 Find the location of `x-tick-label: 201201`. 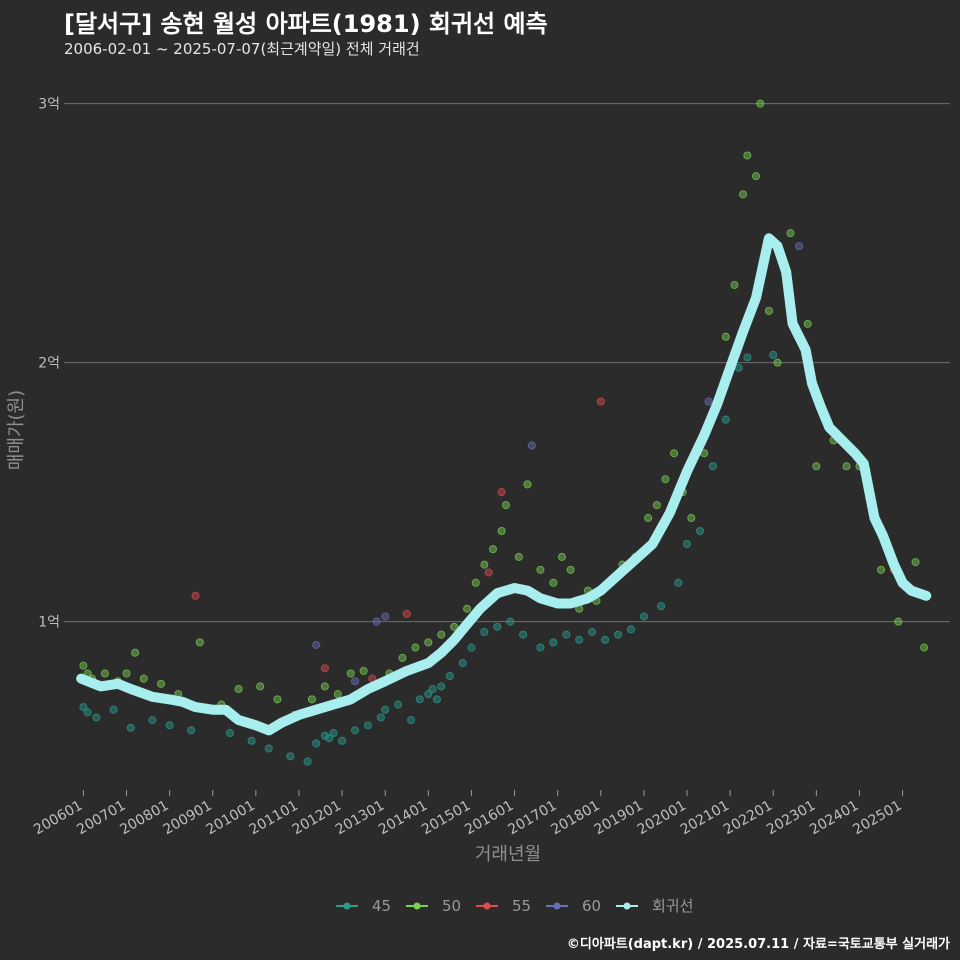

x-tick-label: 201201 is located at coordinates (317, 818).